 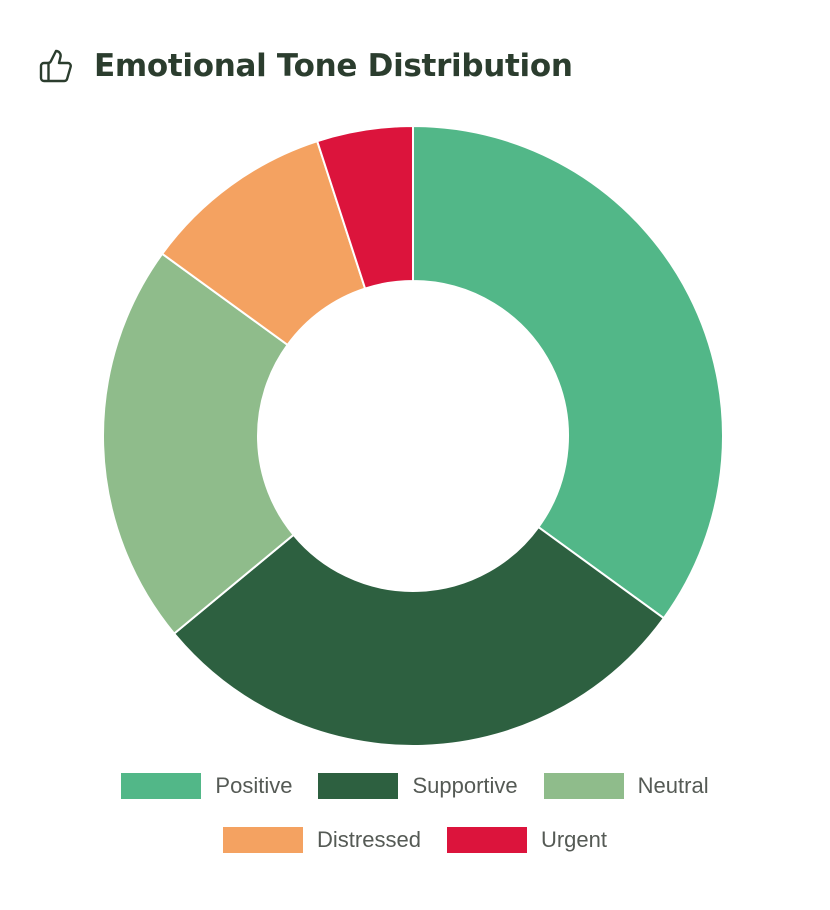 What do you see at coordinates (626, 786) in the screenshot?
I see `legend-item-neutral: Neutral` at bounding box center [626, 786].